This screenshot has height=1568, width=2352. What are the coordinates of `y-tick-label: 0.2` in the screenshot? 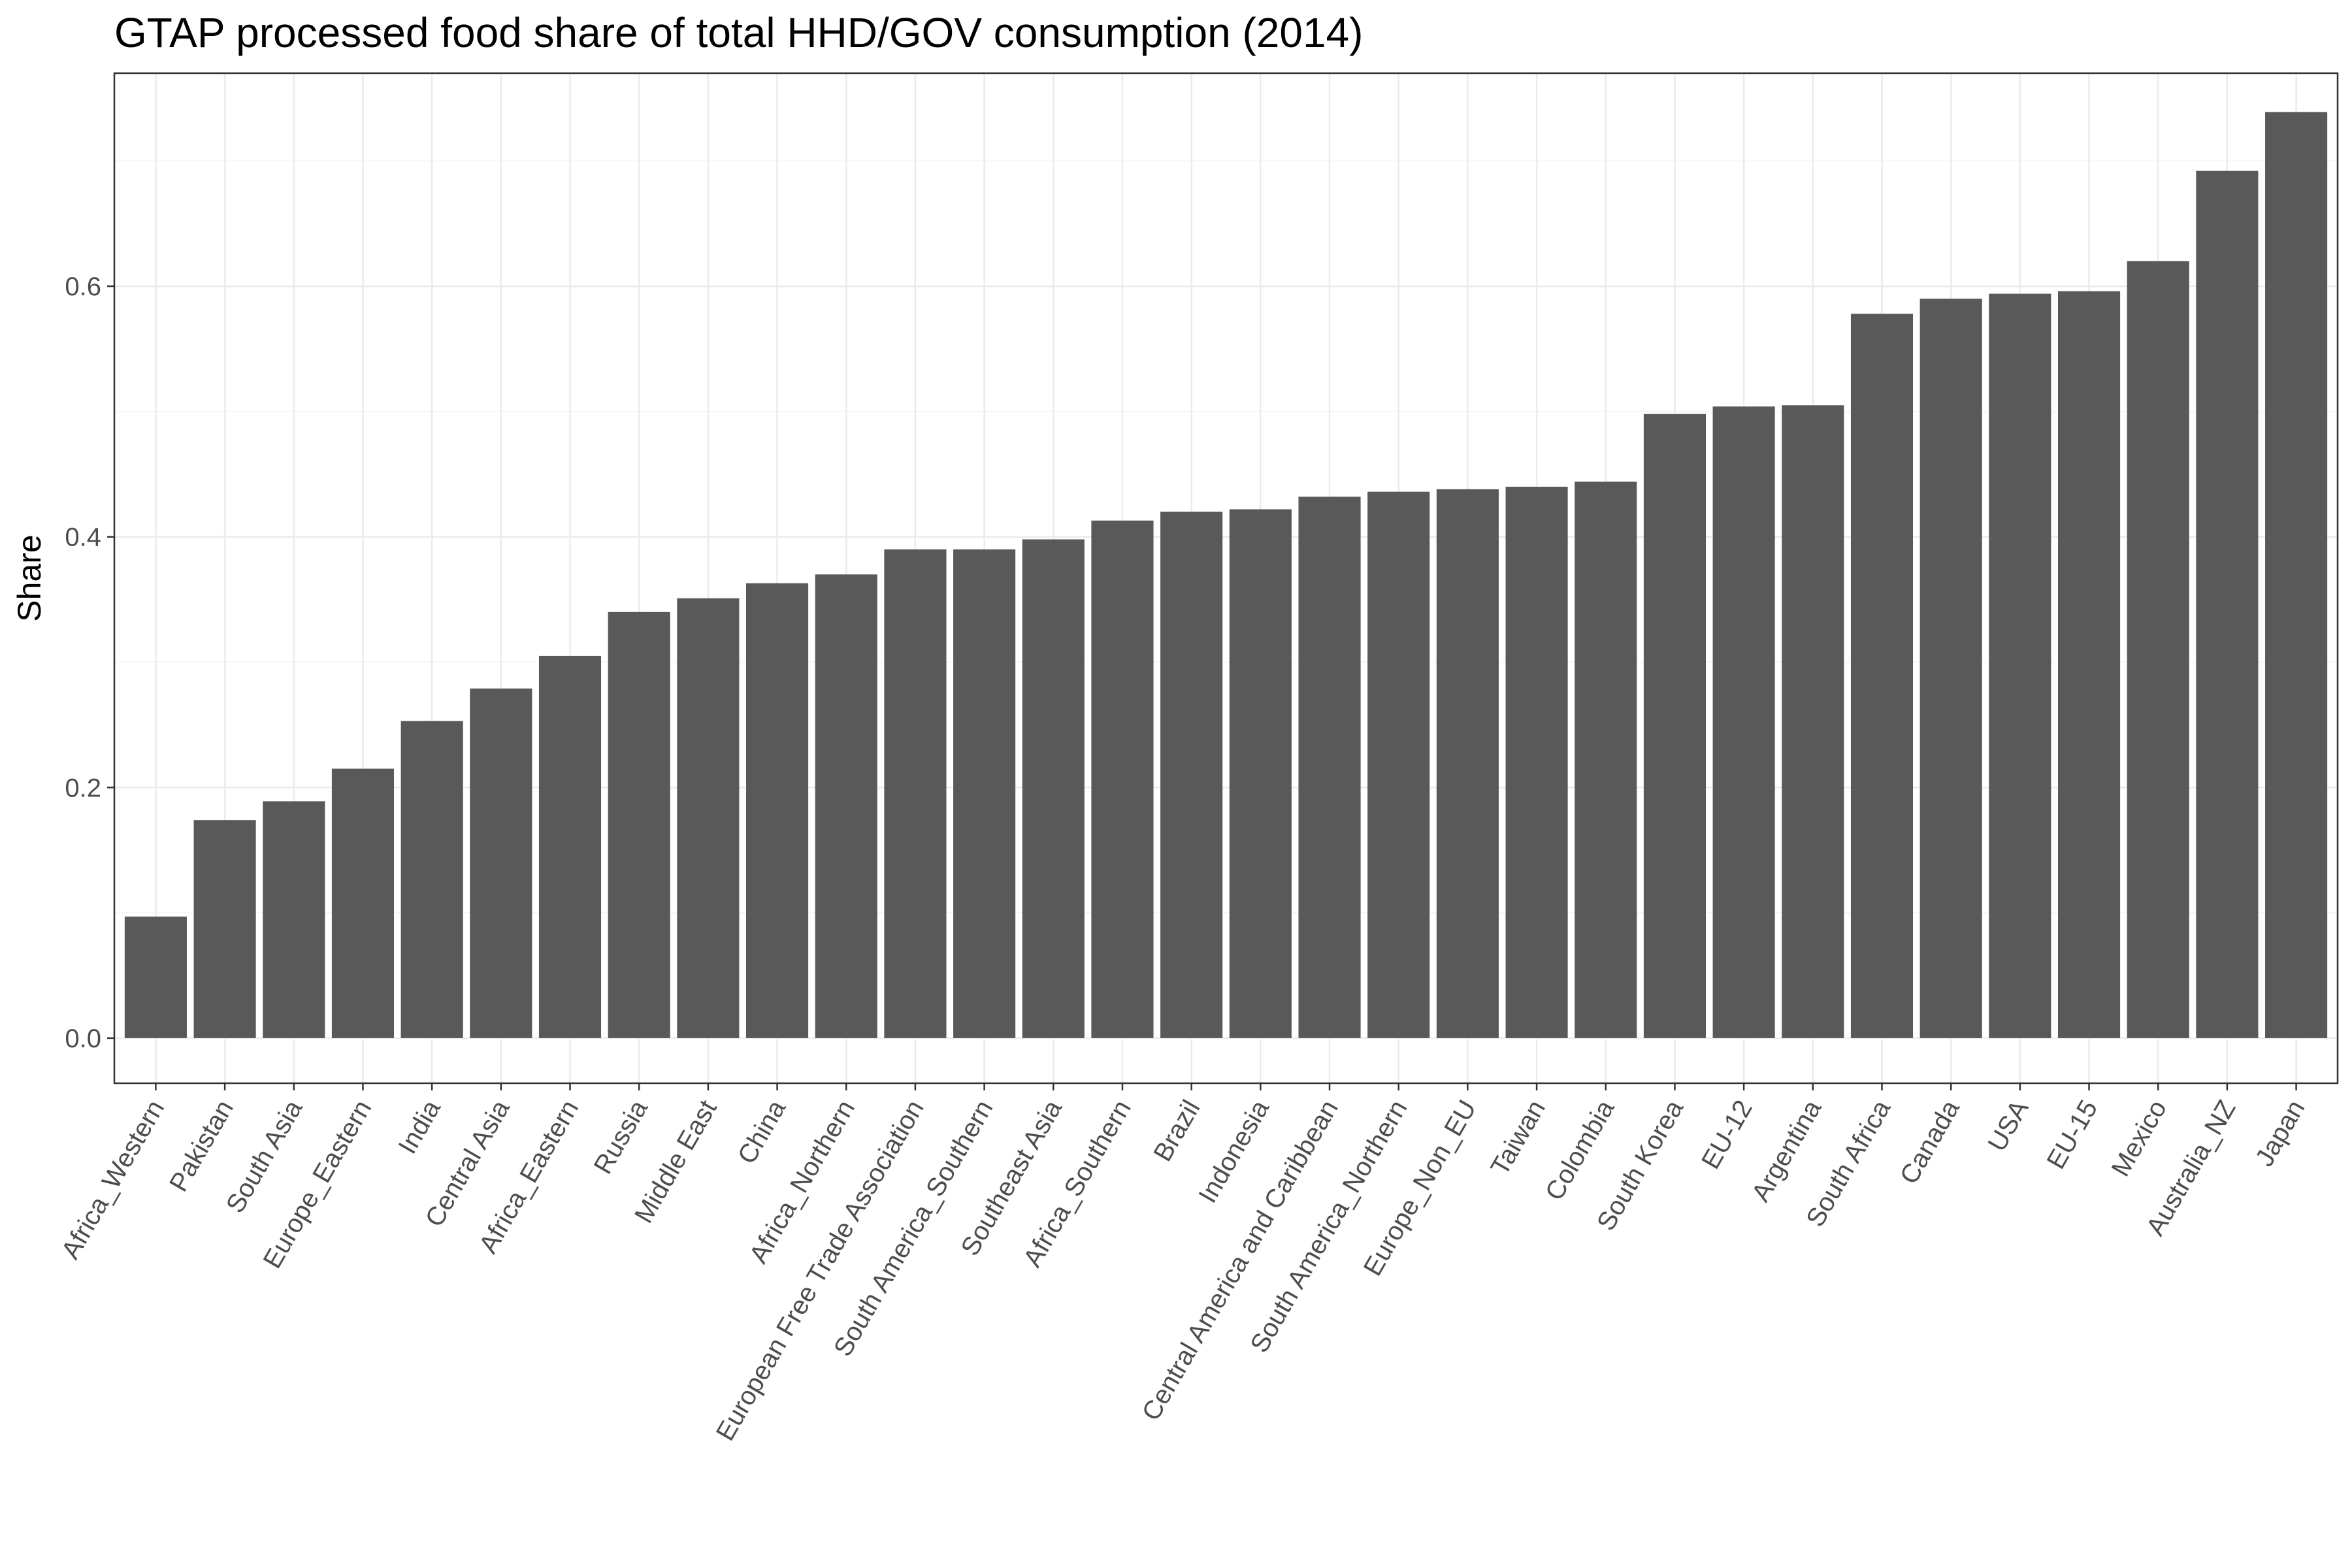 It's located at (83, 788).